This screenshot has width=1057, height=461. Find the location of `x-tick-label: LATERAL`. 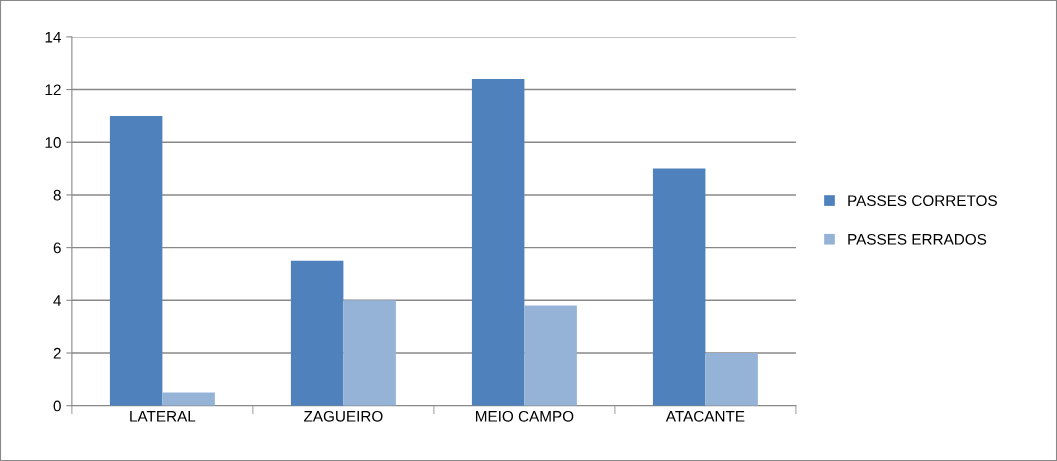

x-tick-label: LATERAL is located at coordinates (163, 416).